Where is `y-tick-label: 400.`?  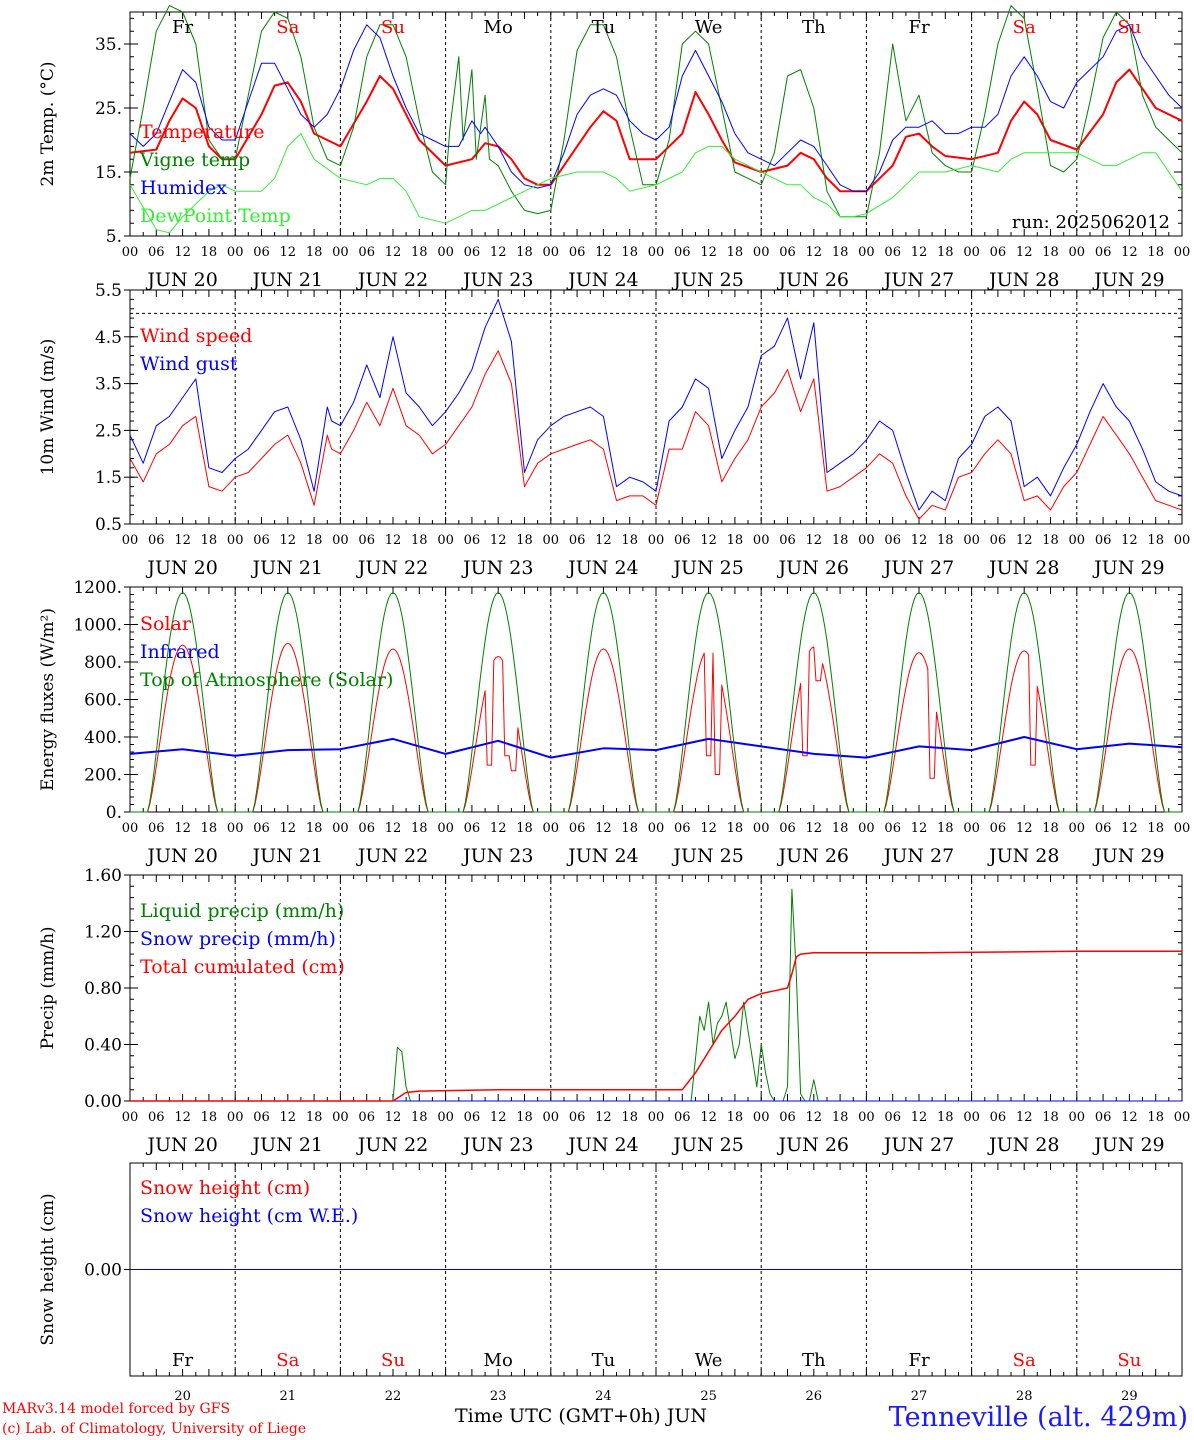 y-tick-label: 400. is located at coordinates (103, 738).